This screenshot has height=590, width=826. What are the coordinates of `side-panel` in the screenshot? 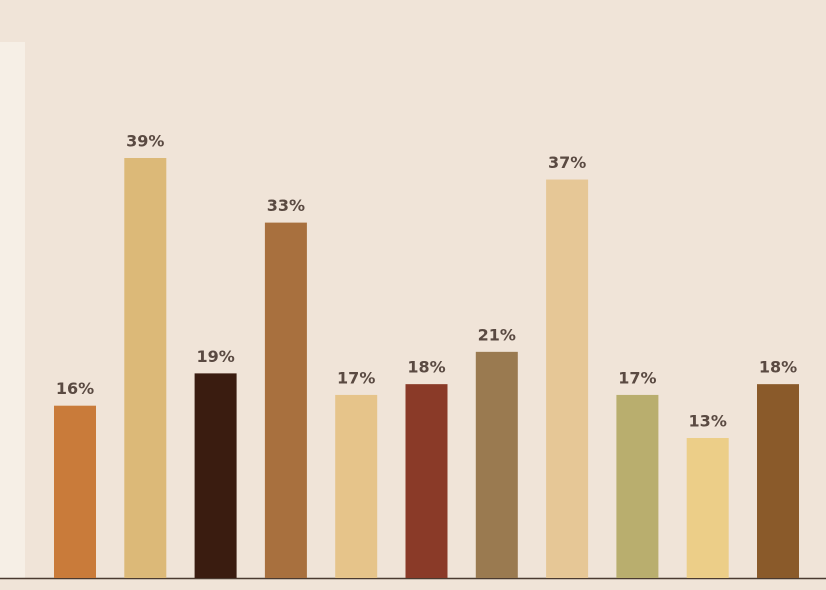 It's located at (12, 310).